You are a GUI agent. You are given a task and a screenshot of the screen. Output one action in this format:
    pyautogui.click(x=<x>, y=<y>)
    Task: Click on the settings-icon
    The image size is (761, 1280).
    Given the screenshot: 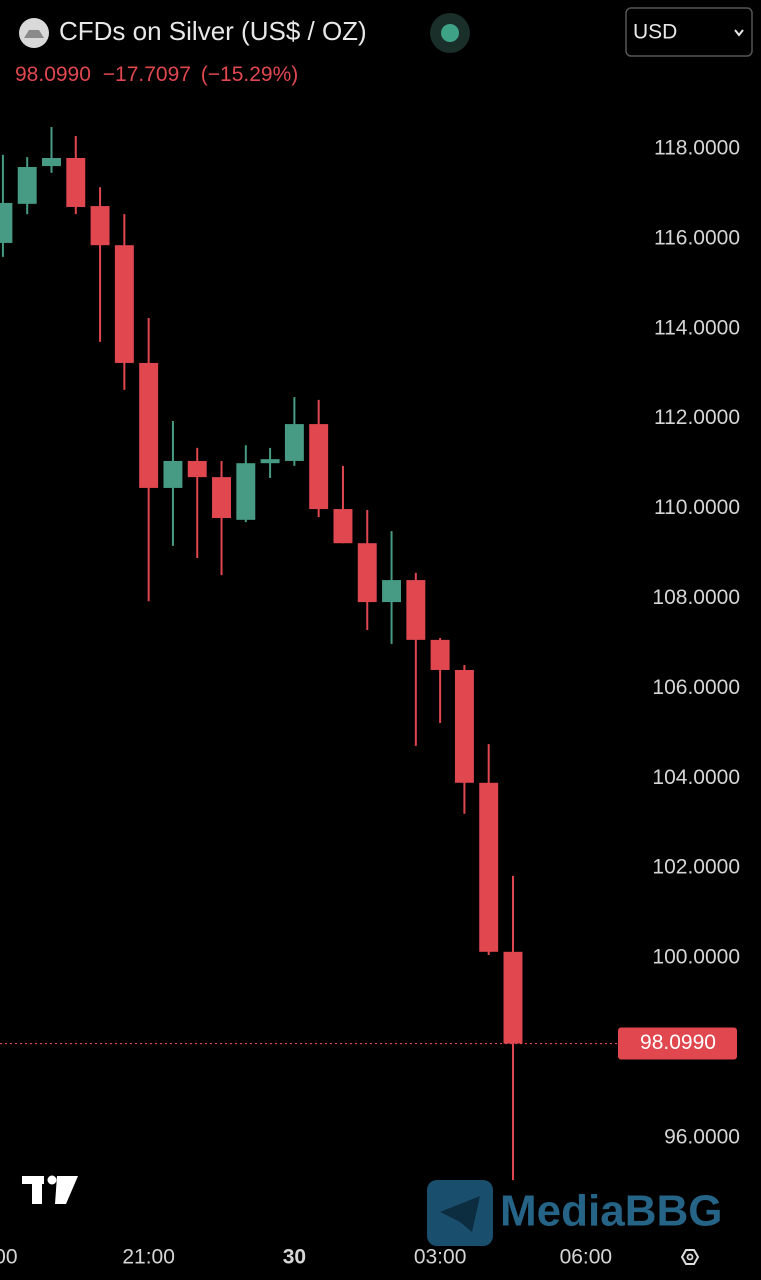 What is the action you would take?
    pyautogui.click(x=690, y=1257)
    